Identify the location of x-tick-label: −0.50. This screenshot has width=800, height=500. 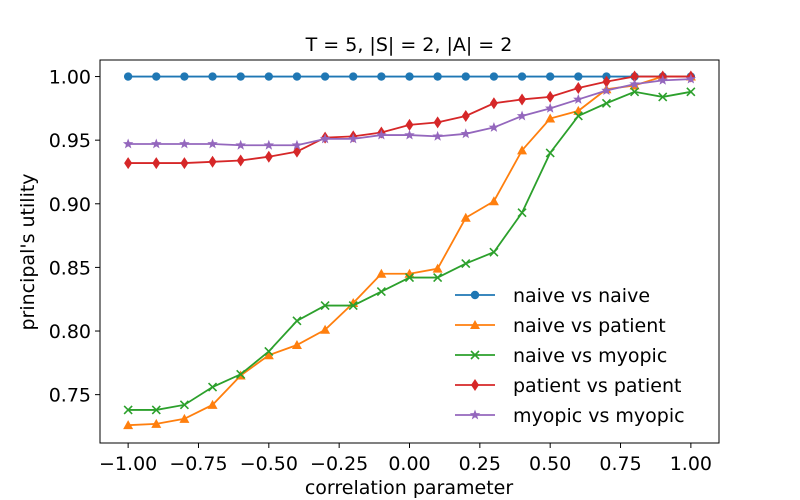
(269, 464).